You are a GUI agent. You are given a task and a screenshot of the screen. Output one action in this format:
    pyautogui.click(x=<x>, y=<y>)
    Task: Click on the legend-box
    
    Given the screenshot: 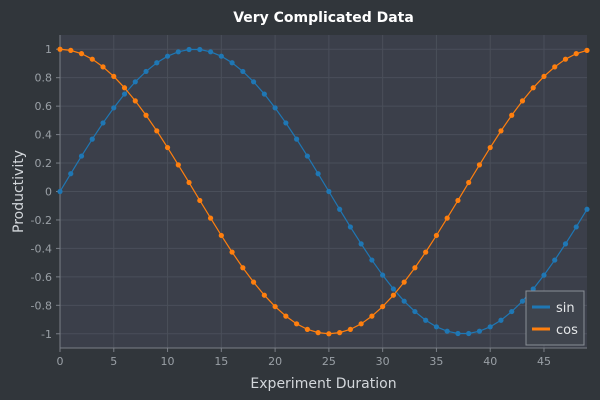 What is the action you would take?
    pyautogui.click(x=555, y=318)
    